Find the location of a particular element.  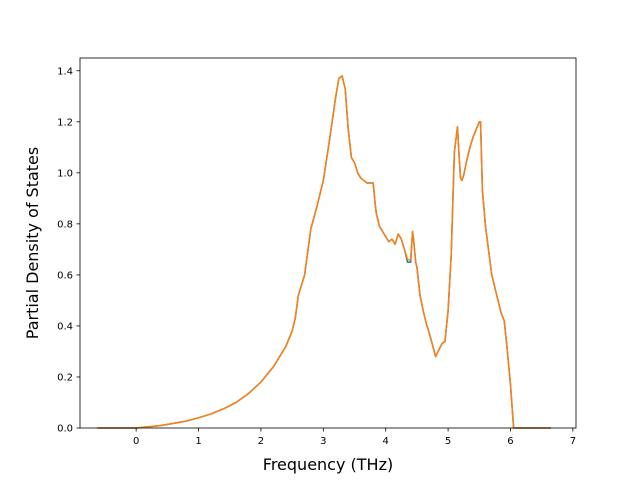

y-tick-label: 0.6 is located at coordinates (65, 275).